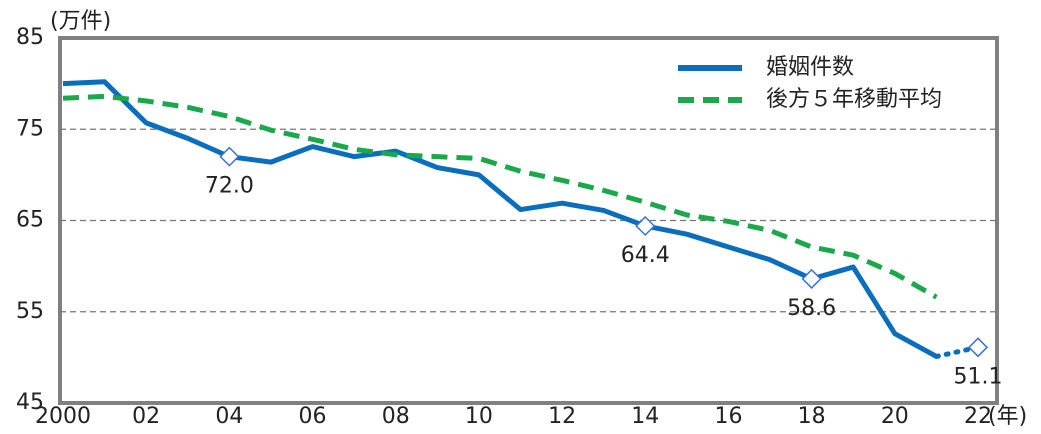  What do you see at coordinates (30, 311) in the screenshot?
I see `y-tick-label: 55` at bounding box center [30, 311].